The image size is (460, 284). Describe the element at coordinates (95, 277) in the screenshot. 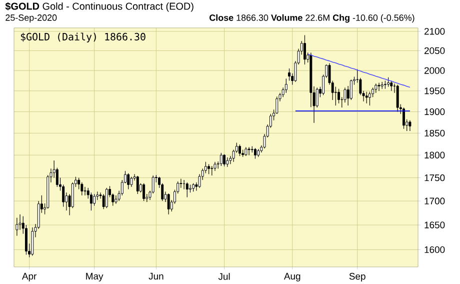

I see `x-tick-label: May` at that location.